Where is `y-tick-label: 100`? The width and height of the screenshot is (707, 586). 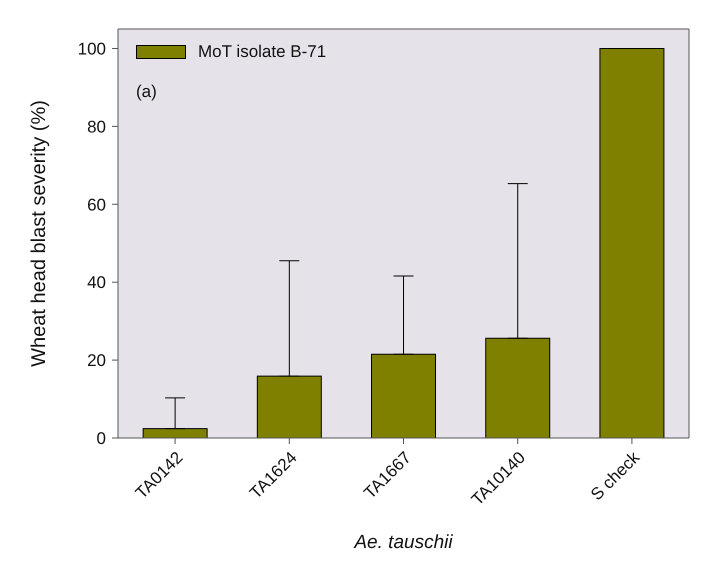 y-tick-label: 100 is located at coordinates (92, 49).